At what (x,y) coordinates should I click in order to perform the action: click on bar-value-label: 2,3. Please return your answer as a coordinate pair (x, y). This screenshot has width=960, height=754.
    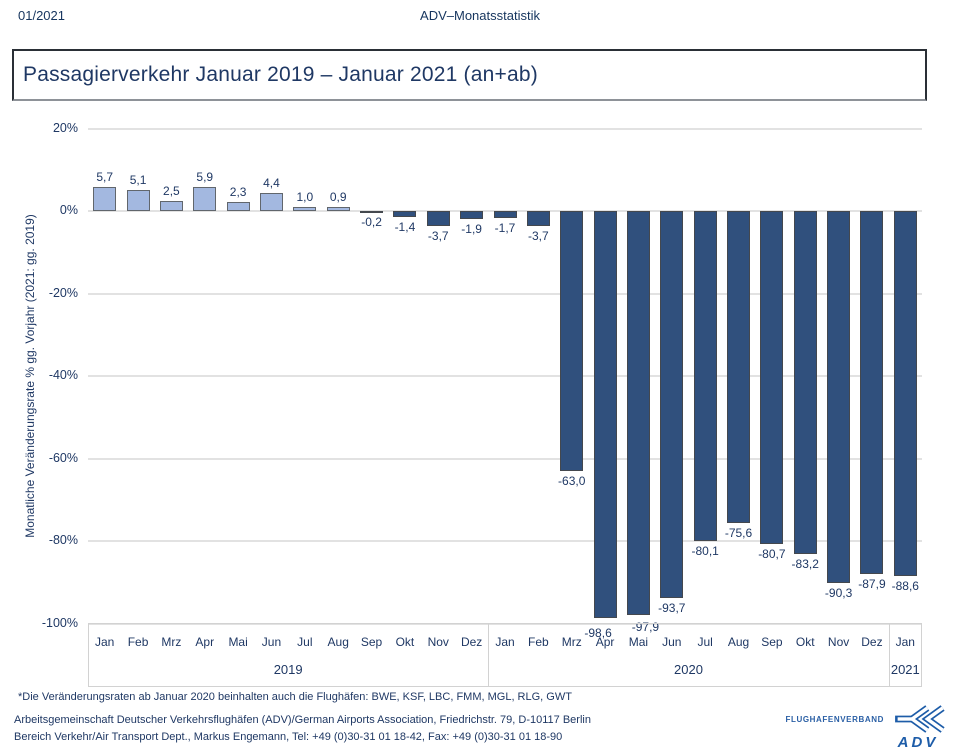
    Looking at the image, I should click on (238, 191).